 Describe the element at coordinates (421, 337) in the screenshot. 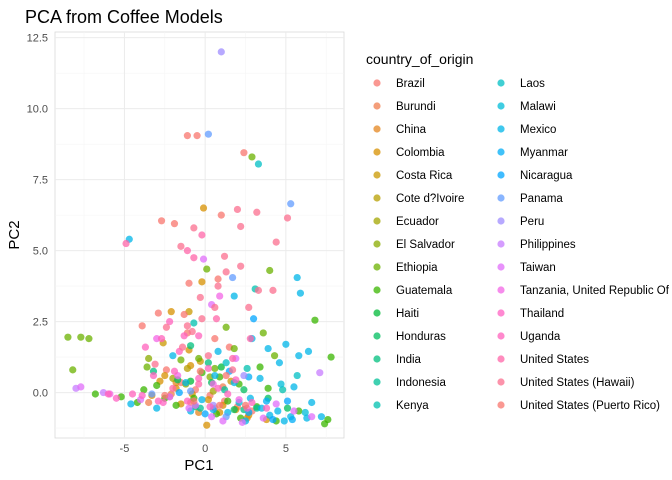

I see `legend-label: Honduras` at that location.